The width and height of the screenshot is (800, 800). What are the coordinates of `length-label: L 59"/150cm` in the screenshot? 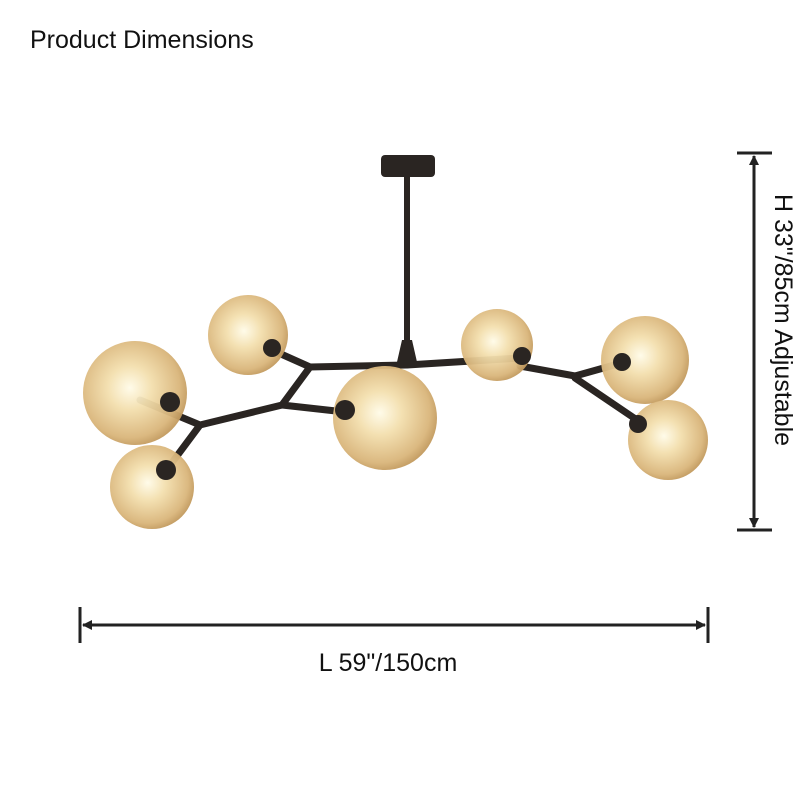 It's located at (388, 663).